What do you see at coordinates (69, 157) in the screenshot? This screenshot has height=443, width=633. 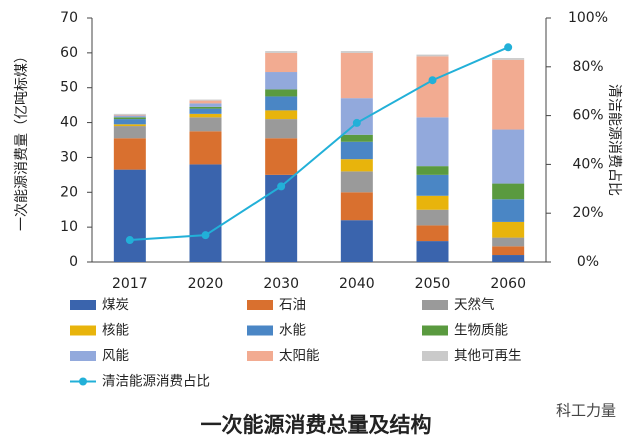 I see `y-tick-label: 30` at bounding box center [69, 157].